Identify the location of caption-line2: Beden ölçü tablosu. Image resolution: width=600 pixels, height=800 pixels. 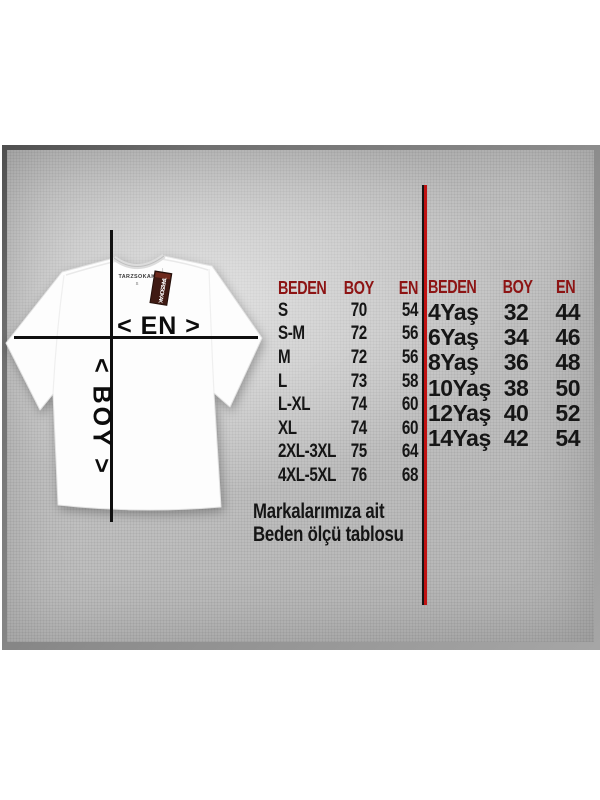
(328, 534).